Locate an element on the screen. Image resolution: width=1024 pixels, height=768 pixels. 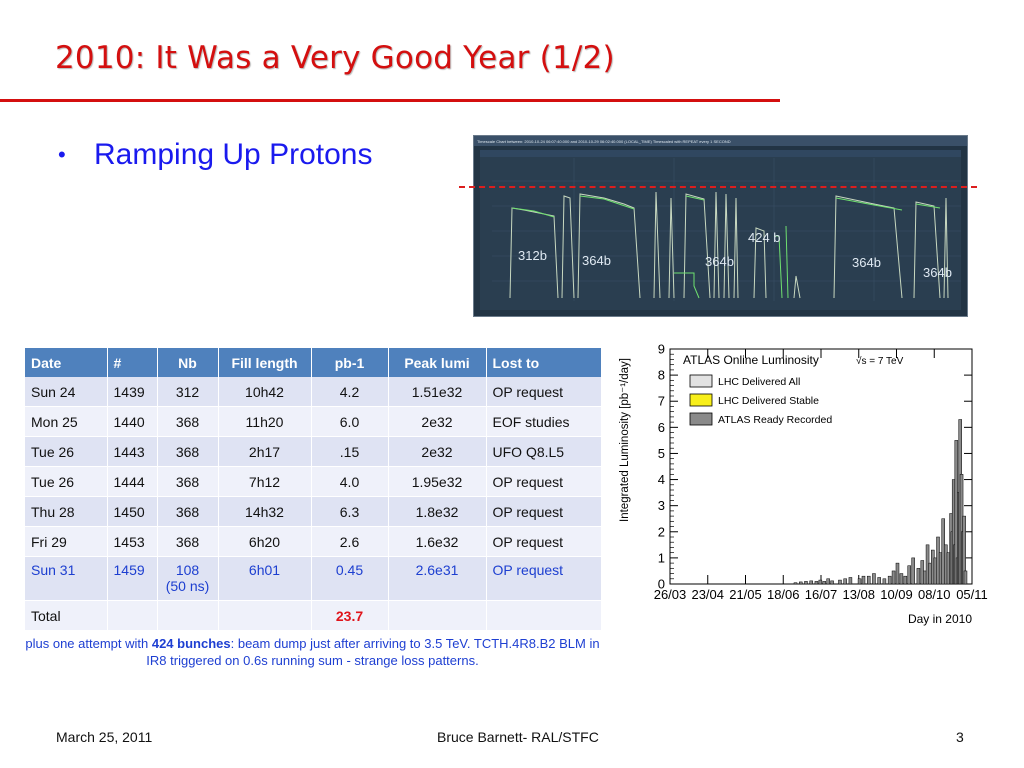
date-cell: Mon 25 is located at coordinates (66, 421).